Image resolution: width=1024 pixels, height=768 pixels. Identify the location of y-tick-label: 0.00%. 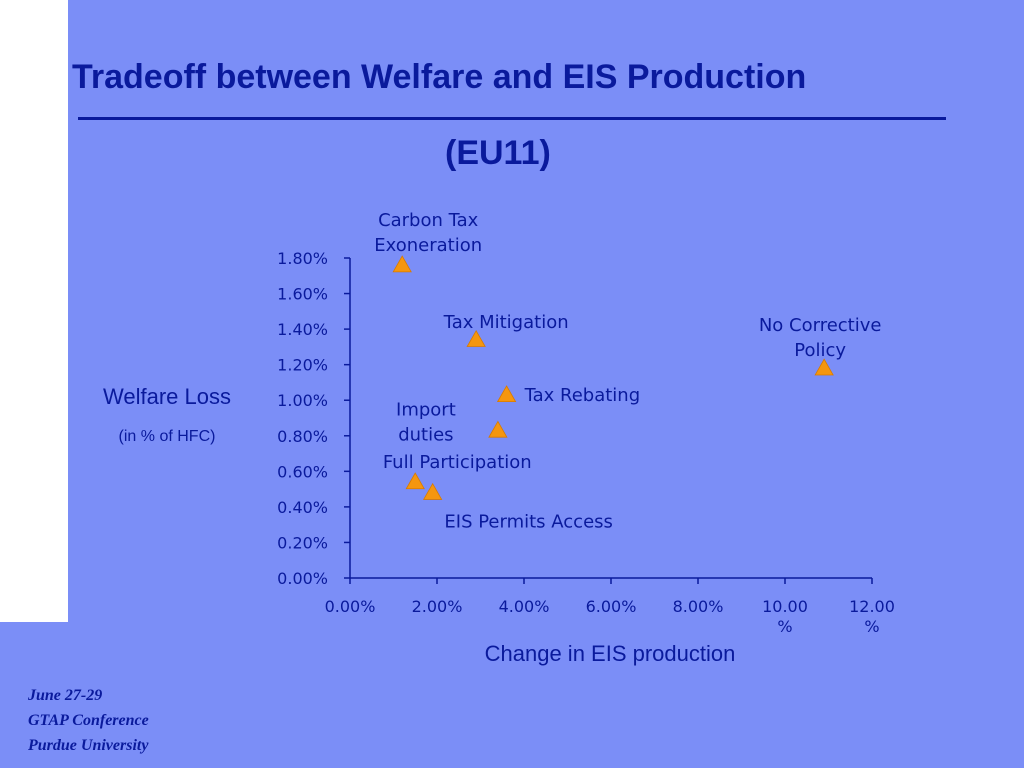
(302, 578).